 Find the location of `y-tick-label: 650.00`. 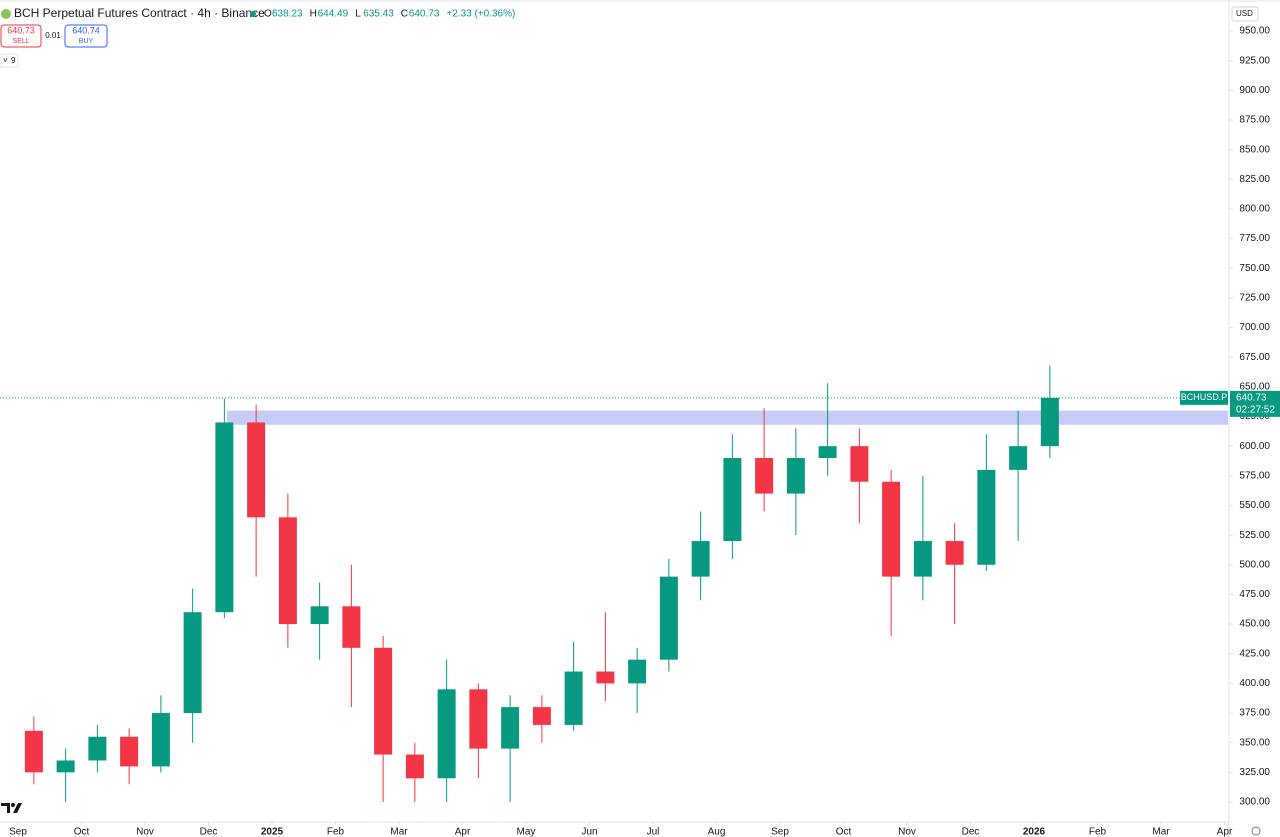

y-tick-label: 650.00 is located at coordinates (1254, 386).